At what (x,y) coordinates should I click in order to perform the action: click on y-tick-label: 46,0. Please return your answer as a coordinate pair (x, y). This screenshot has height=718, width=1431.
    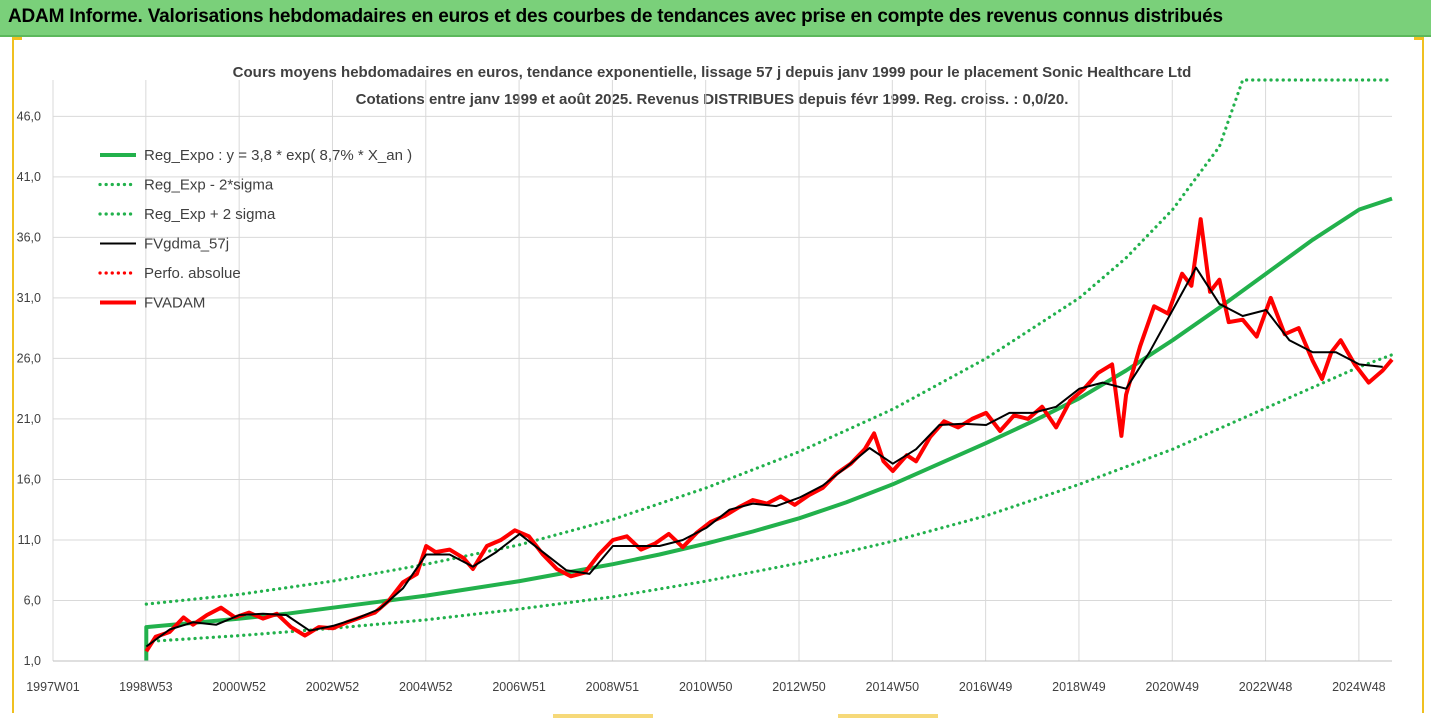
    Looking at the image, I should click on (29, 116).